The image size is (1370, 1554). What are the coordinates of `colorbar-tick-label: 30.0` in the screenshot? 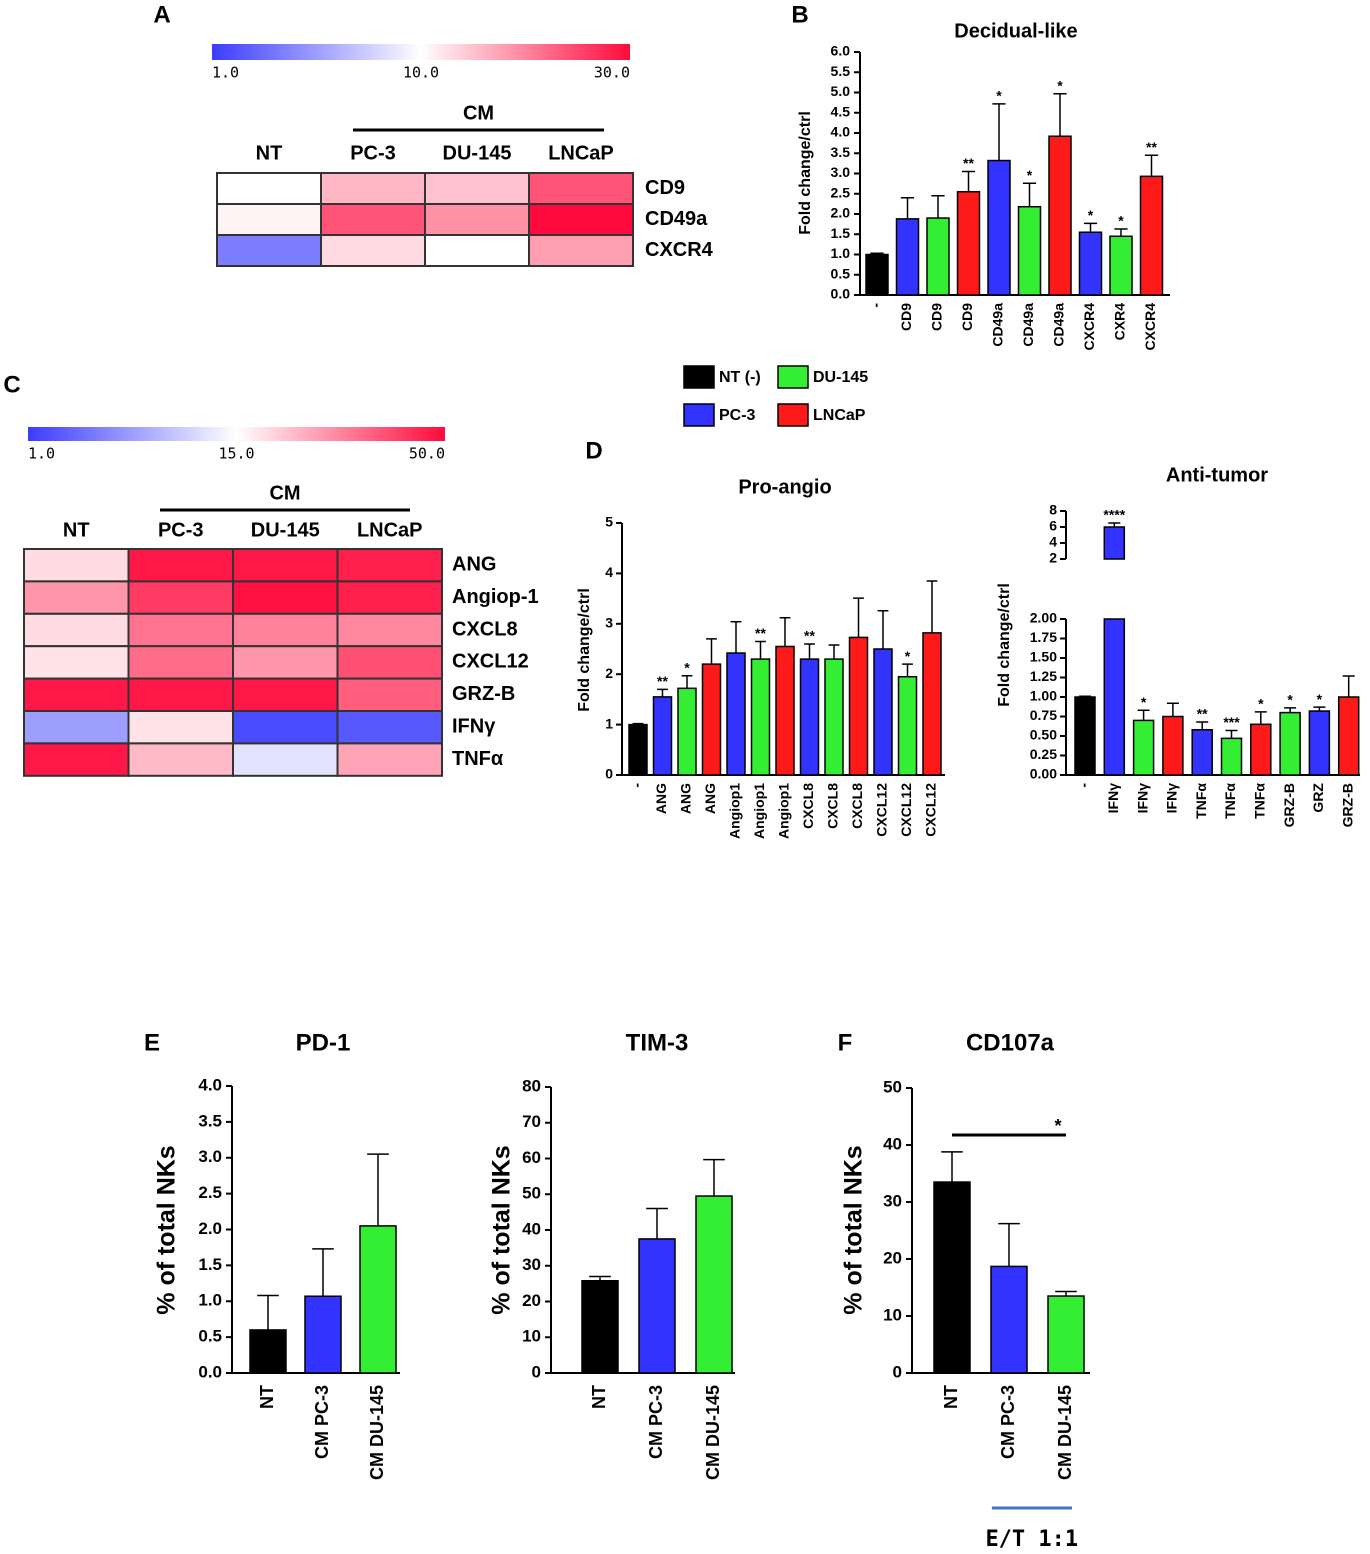 It's located at (612, 73).